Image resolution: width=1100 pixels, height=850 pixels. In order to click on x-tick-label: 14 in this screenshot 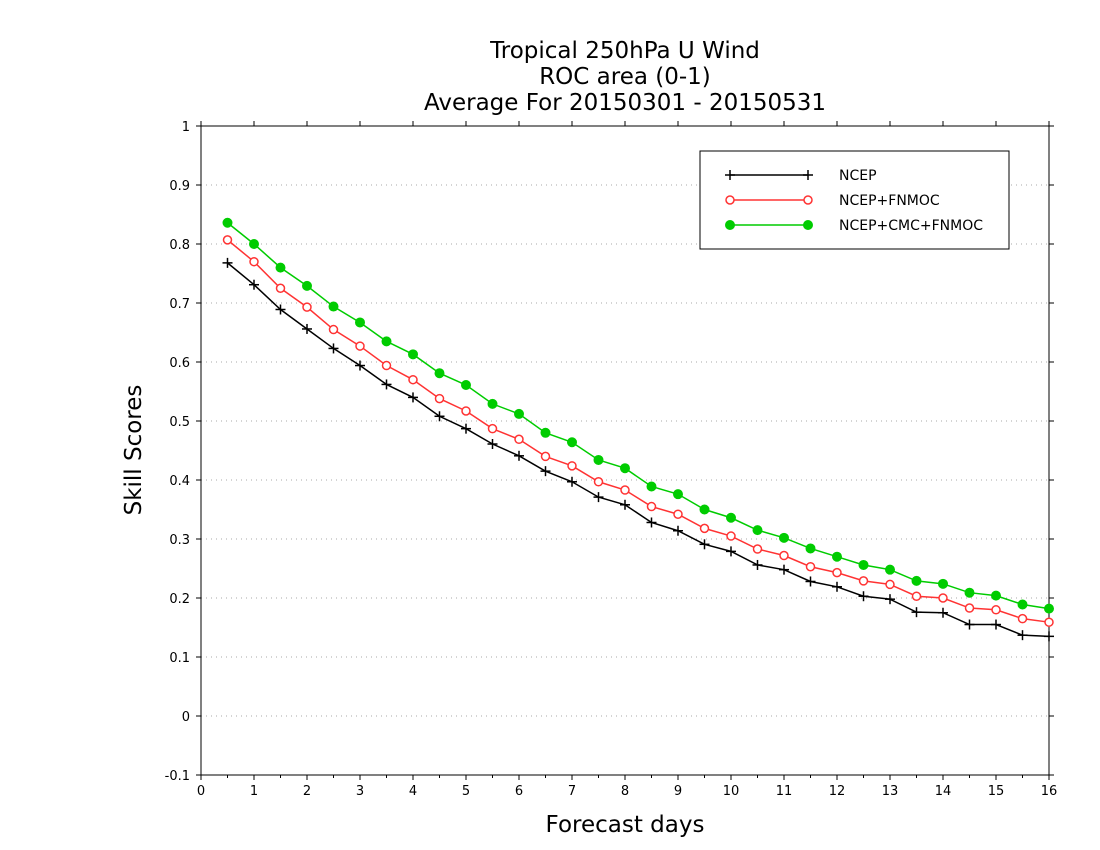, I will do `click(943, 791)`.